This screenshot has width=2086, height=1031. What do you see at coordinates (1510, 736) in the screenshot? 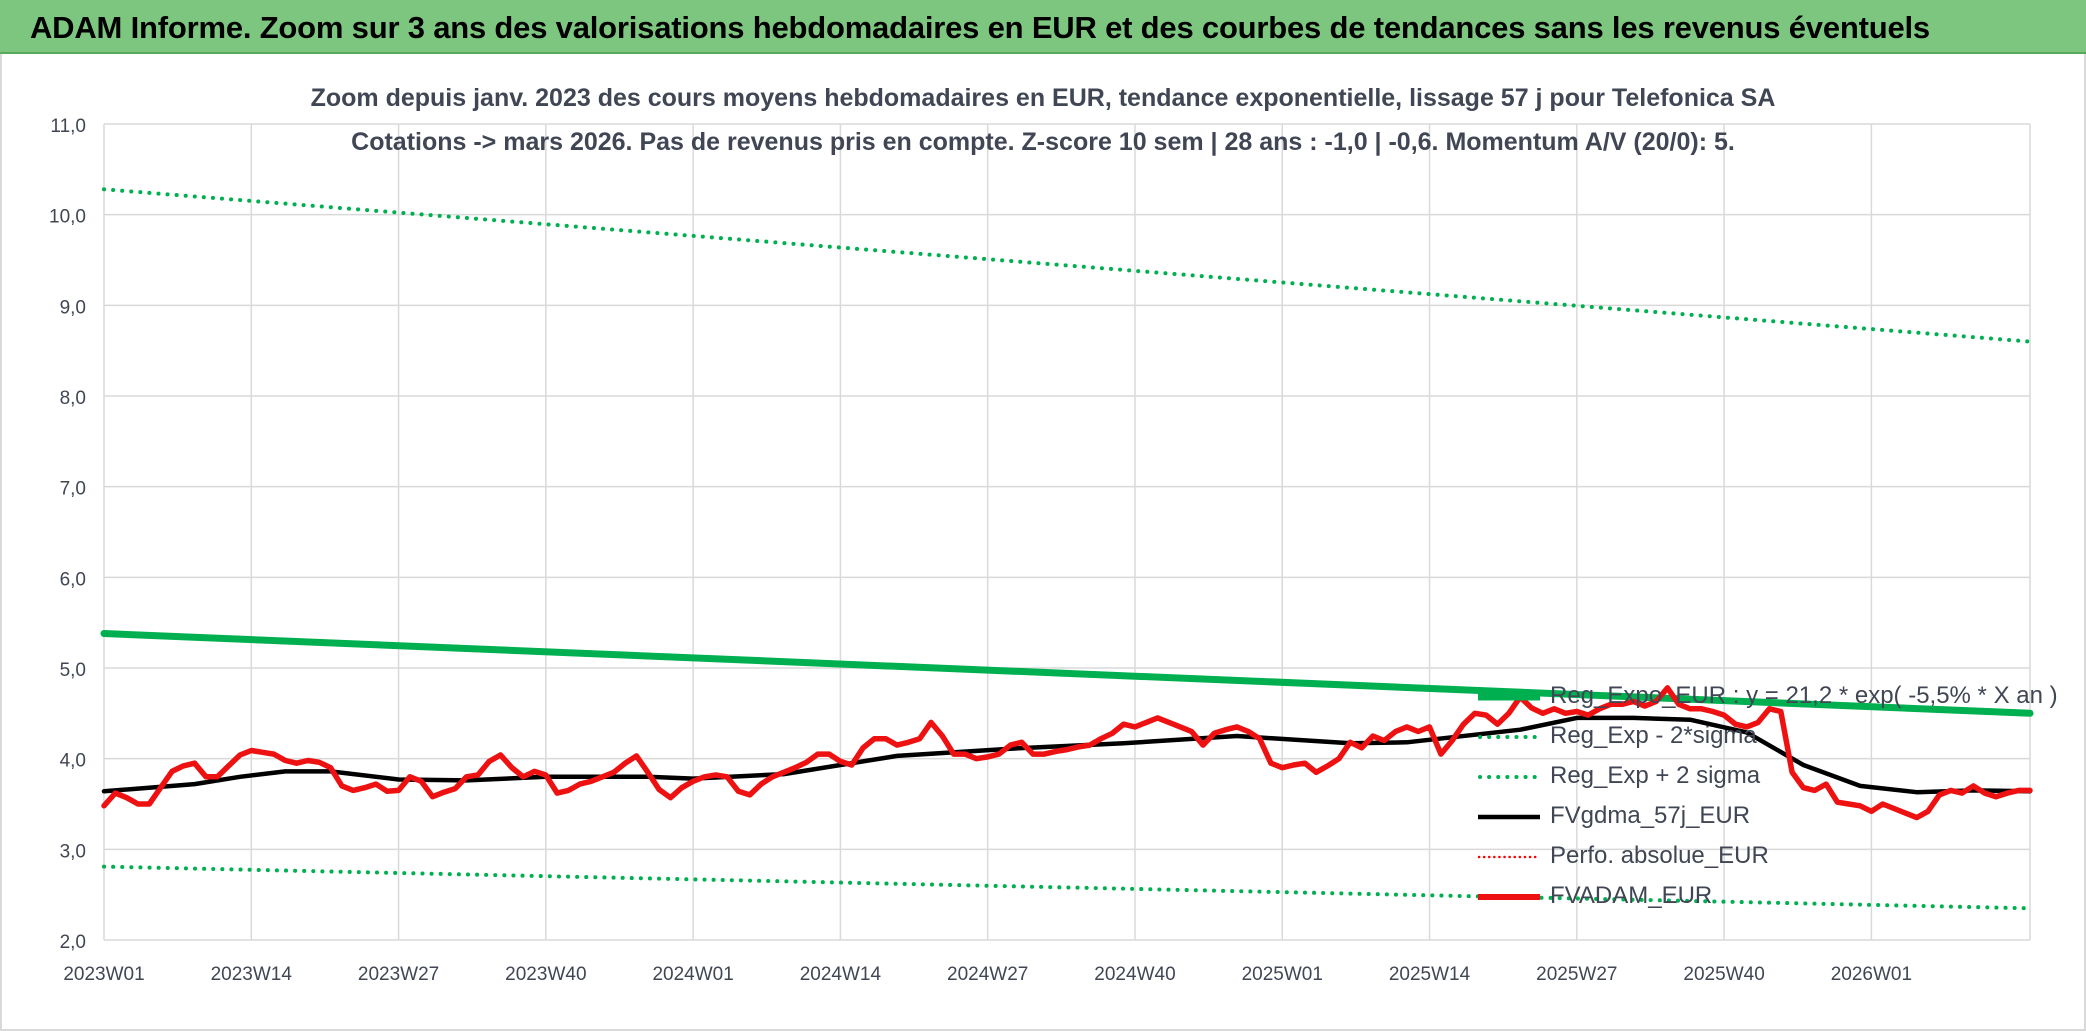
I see `legend-swatch-reg-exp-minus` at bounding box center [1510, 736].